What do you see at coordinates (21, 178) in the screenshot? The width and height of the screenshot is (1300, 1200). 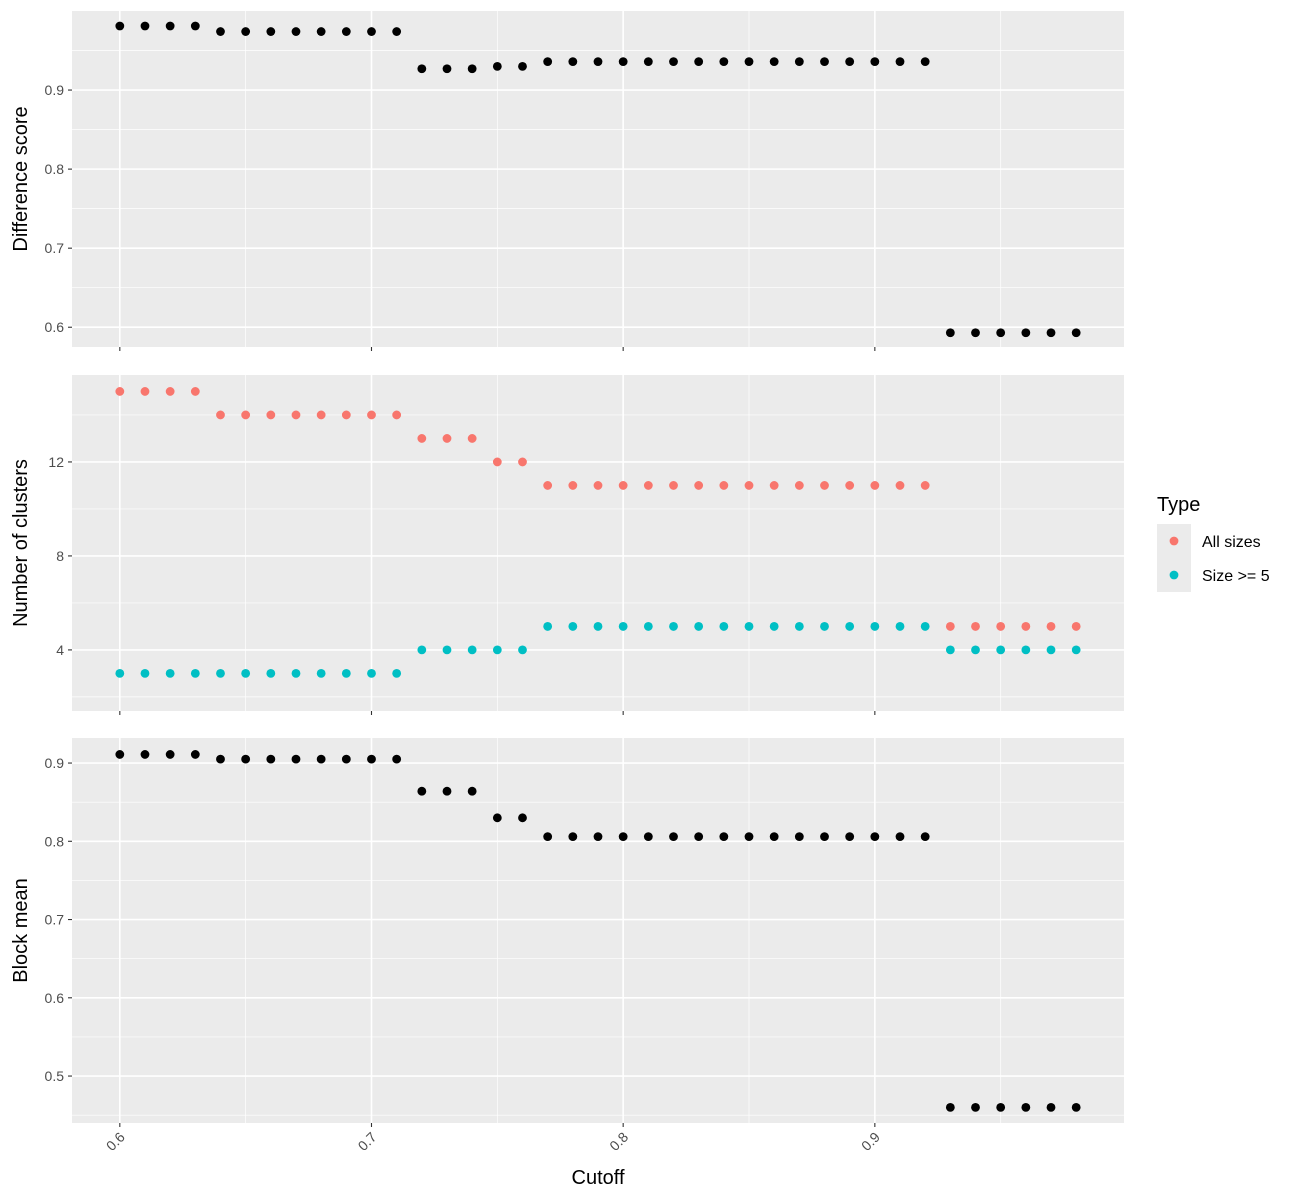 I see `y-axis-title-difference-score: Difference score` at bounding box center [21, 178].